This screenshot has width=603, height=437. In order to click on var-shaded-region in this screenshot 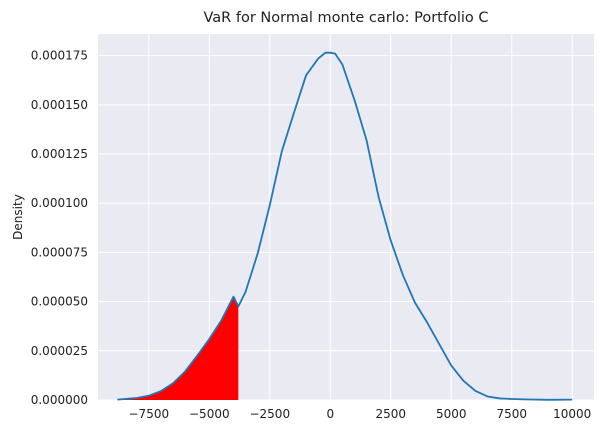, I will do `click(178, 348)`.